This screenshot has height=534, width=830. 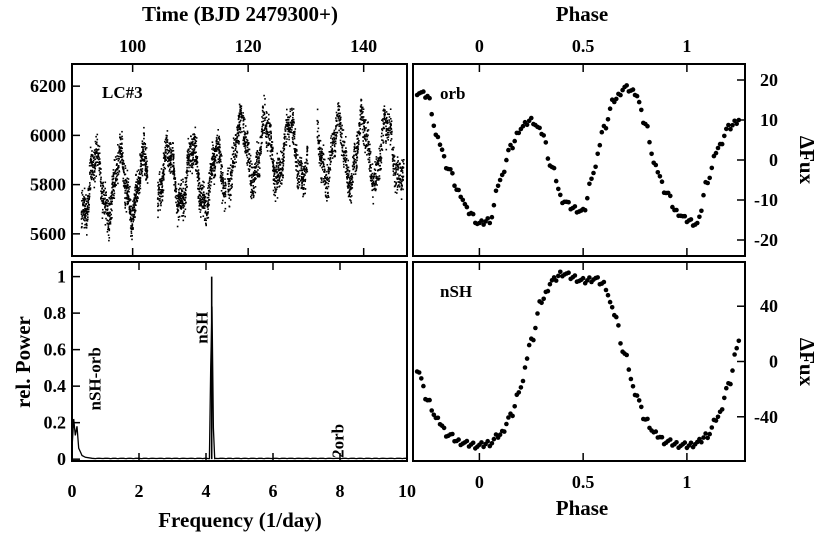 I want to click on nsh-phase-x-tick-label: 0.5, so click(x=583, y=482).